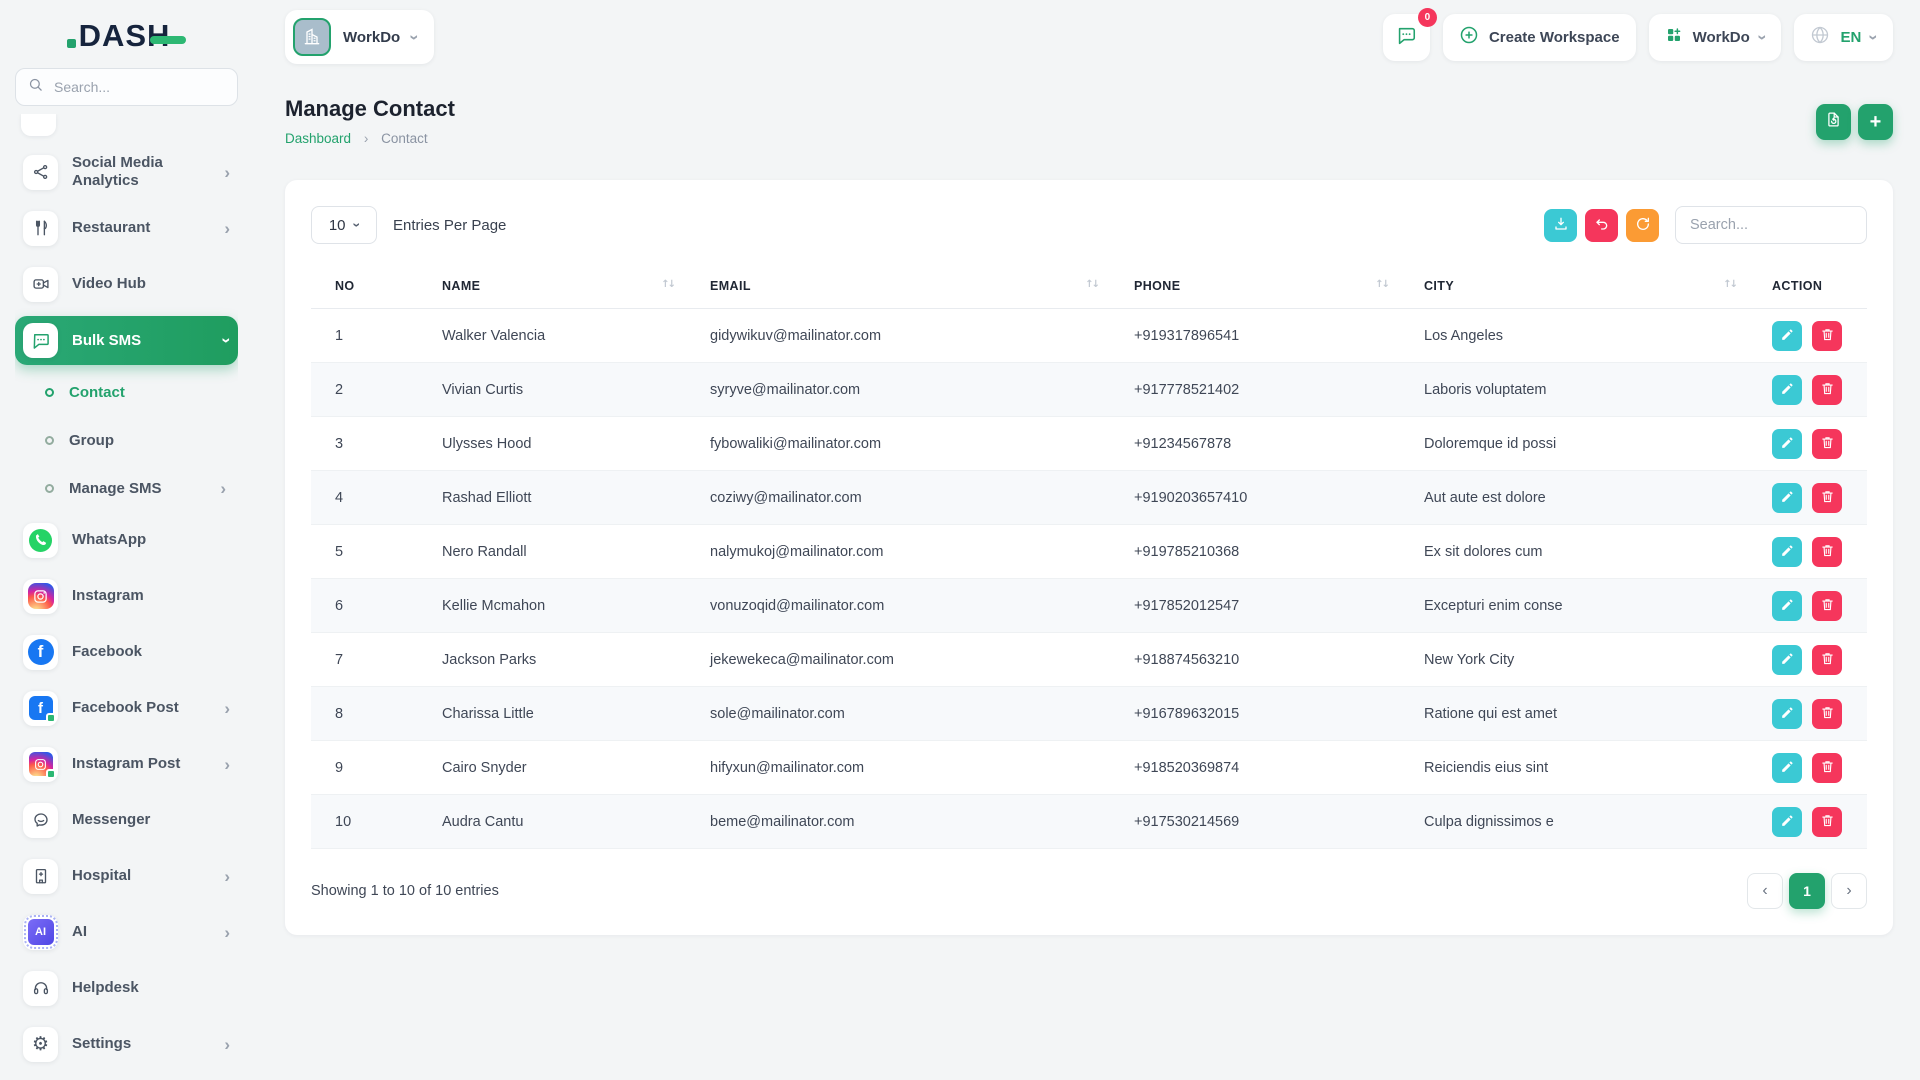  What do you see at coordinates (126, 876) in the screenshot?
I see `sidebar-item-hospital: Hospital ›` at bounding box center [126, 876].